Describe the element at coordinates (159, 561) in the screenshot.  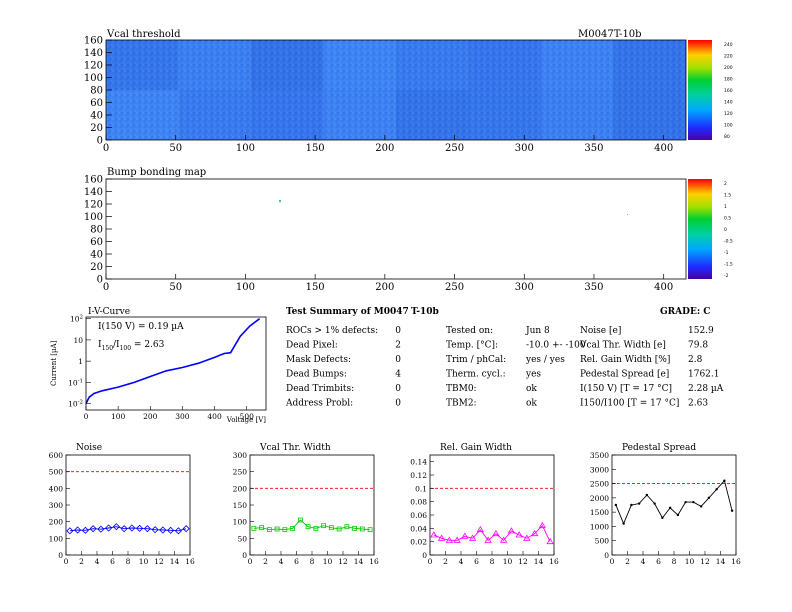
I see `roc-chart-x-tick-label: 12` at that location.